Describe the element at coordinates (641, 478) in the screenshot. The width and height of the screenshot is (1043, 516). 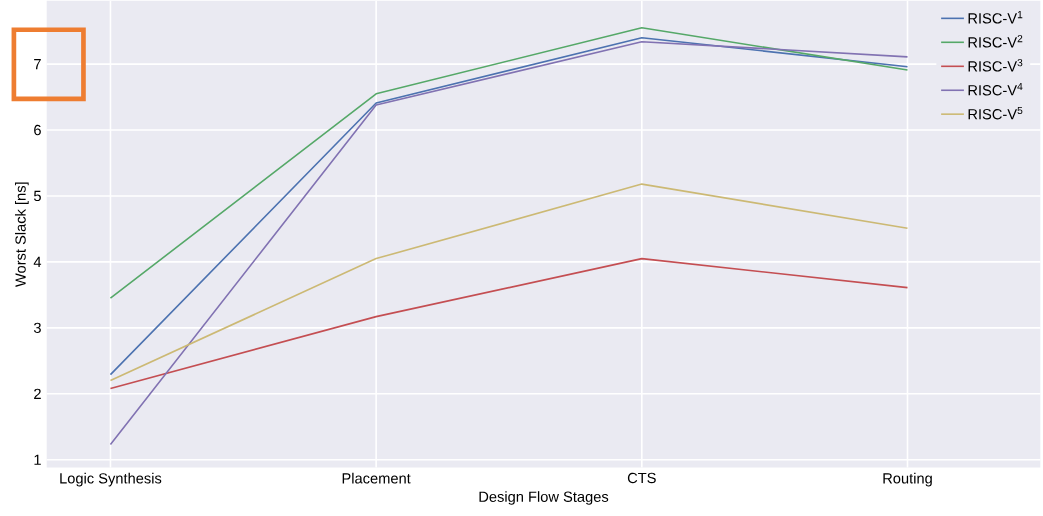
I see `x-tick-label: CTS` at that location.